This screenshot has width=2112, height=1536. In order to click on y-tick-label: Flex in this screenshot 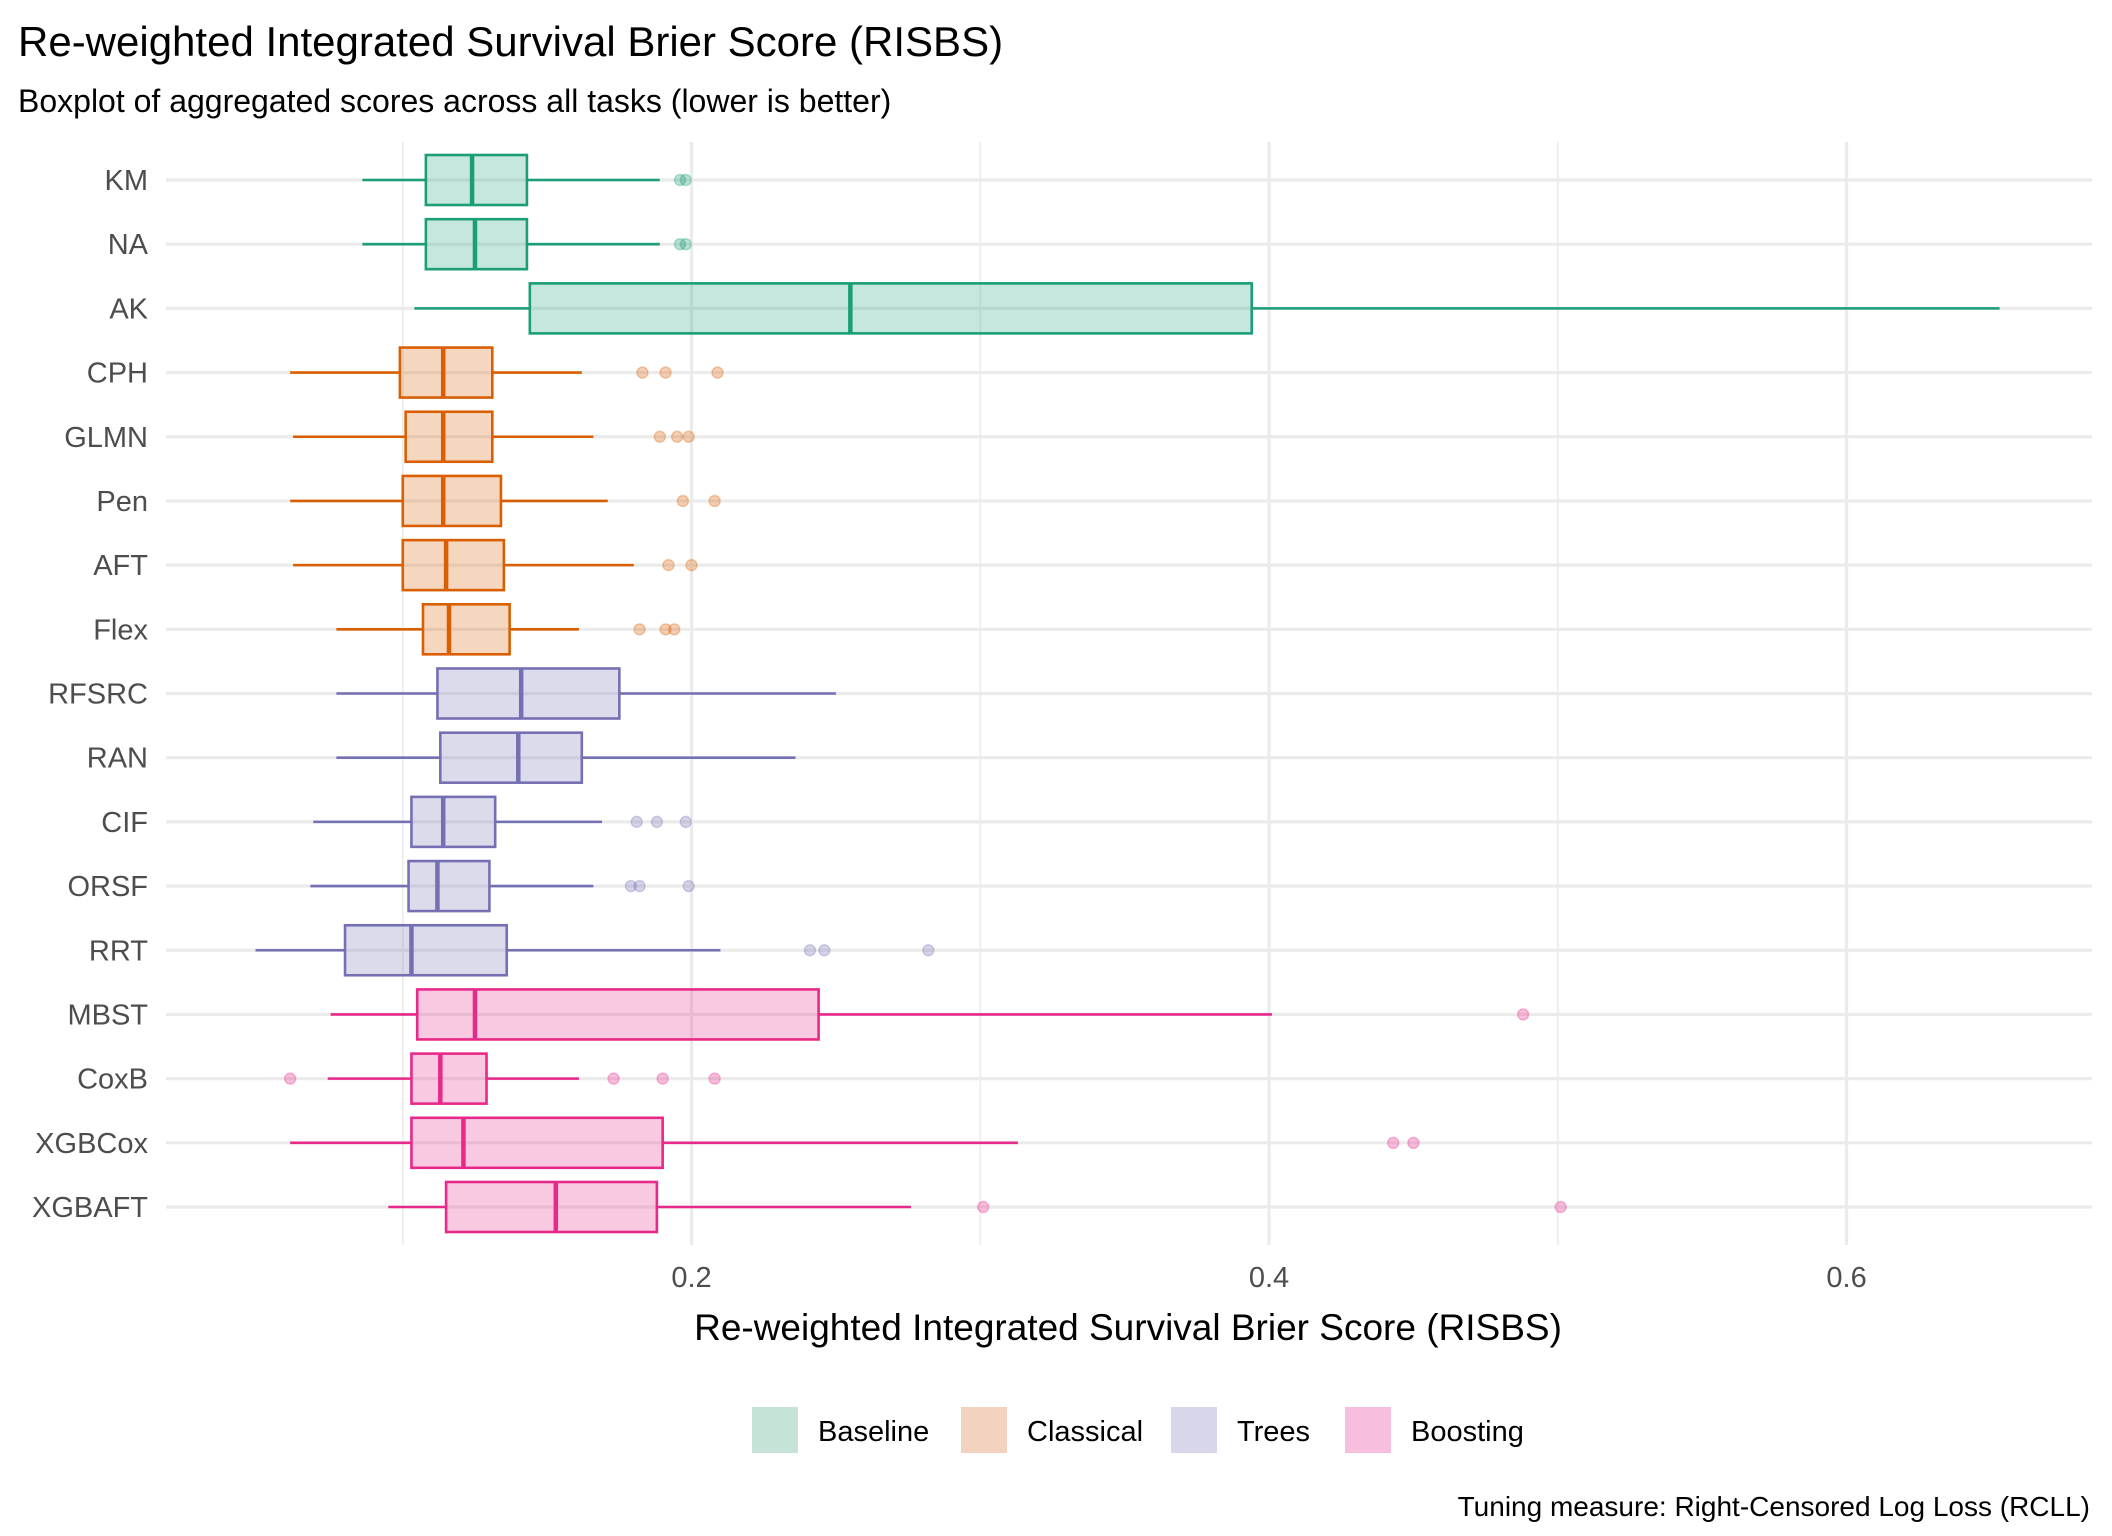, I will do `click(120, 630)`.